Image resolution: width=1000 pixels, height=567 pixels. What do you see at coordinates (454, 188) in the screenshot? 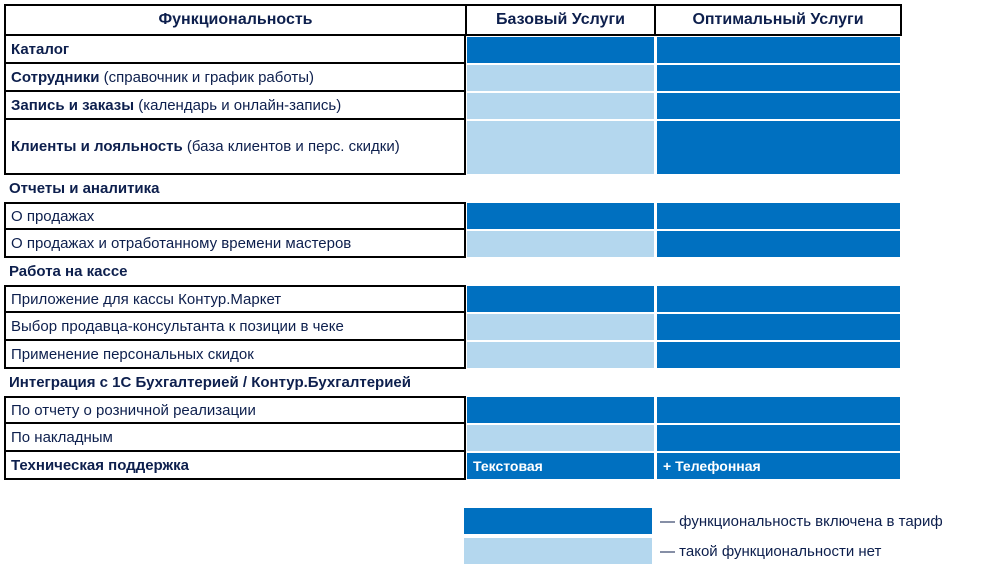
I see `section-row: Отчеты и аналитика` at bounding box center [454, 188].